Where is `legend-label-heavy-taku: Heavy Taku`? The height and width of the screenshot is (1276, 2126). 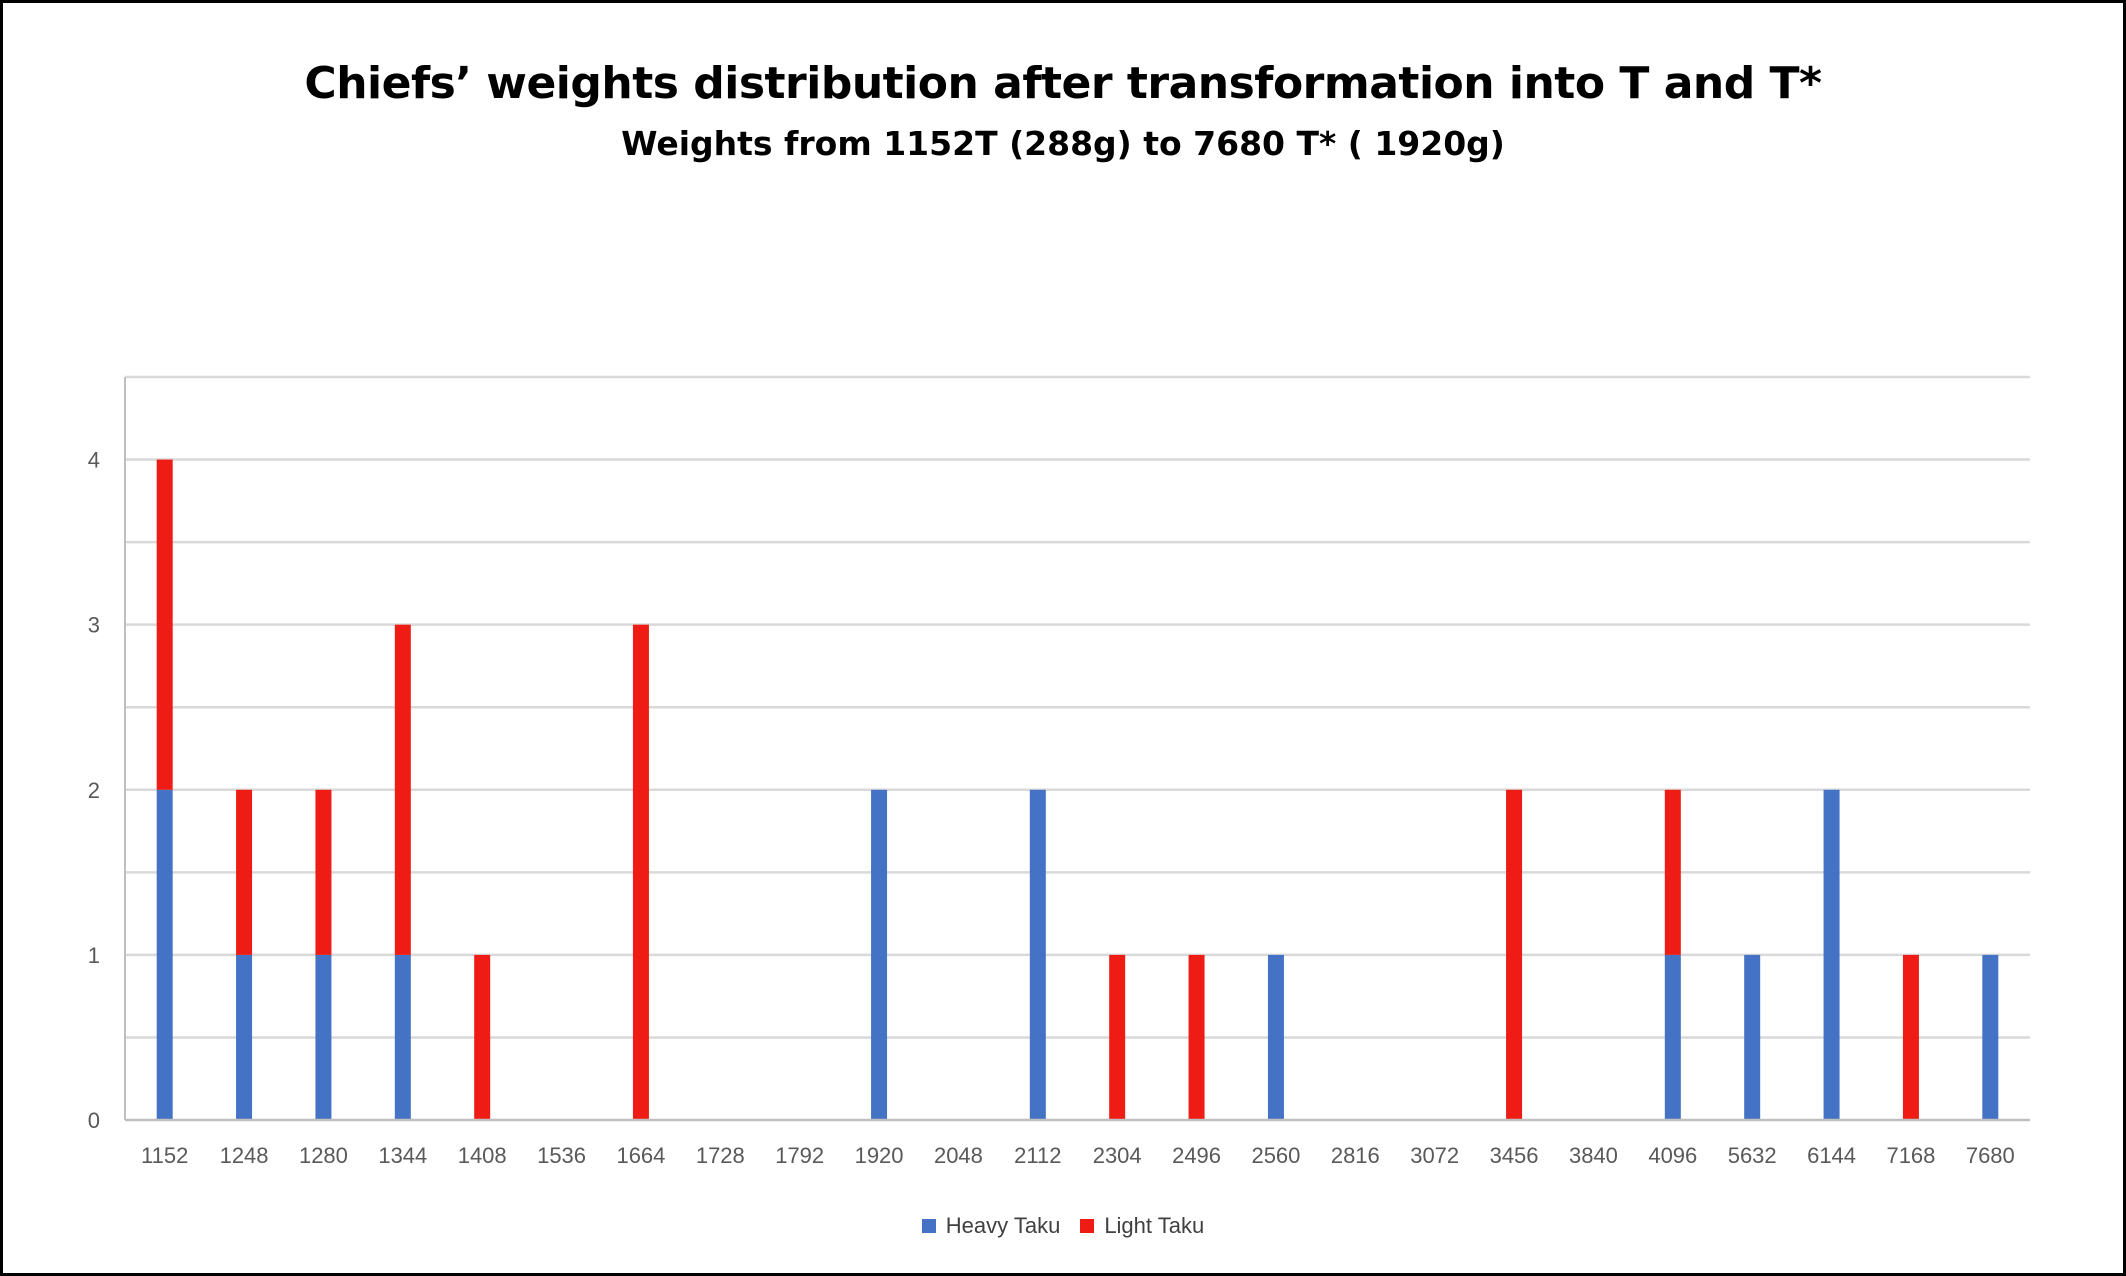 legend-label-heavy-taku: Heavy Taku is located at coordinates (1003, 1225).